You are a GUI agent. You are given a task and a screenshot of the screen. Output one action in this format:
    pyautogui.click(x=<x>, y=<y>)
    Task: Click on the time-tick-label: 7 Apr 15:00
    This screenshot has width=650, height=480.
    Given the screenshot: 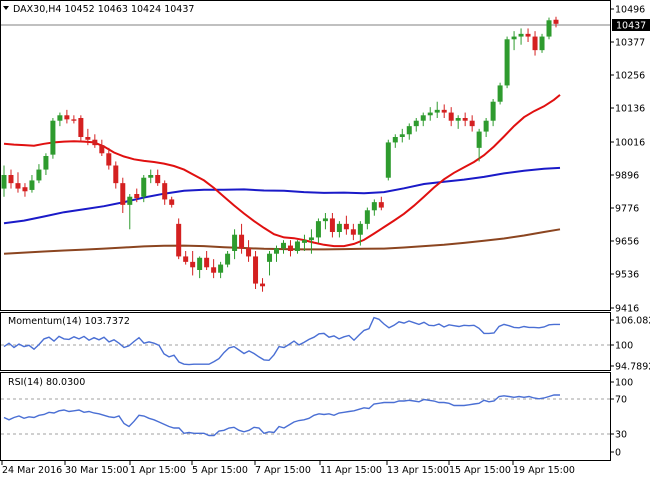 What is the action you would take?
    pyautogui.click(x=283, y=470)
    